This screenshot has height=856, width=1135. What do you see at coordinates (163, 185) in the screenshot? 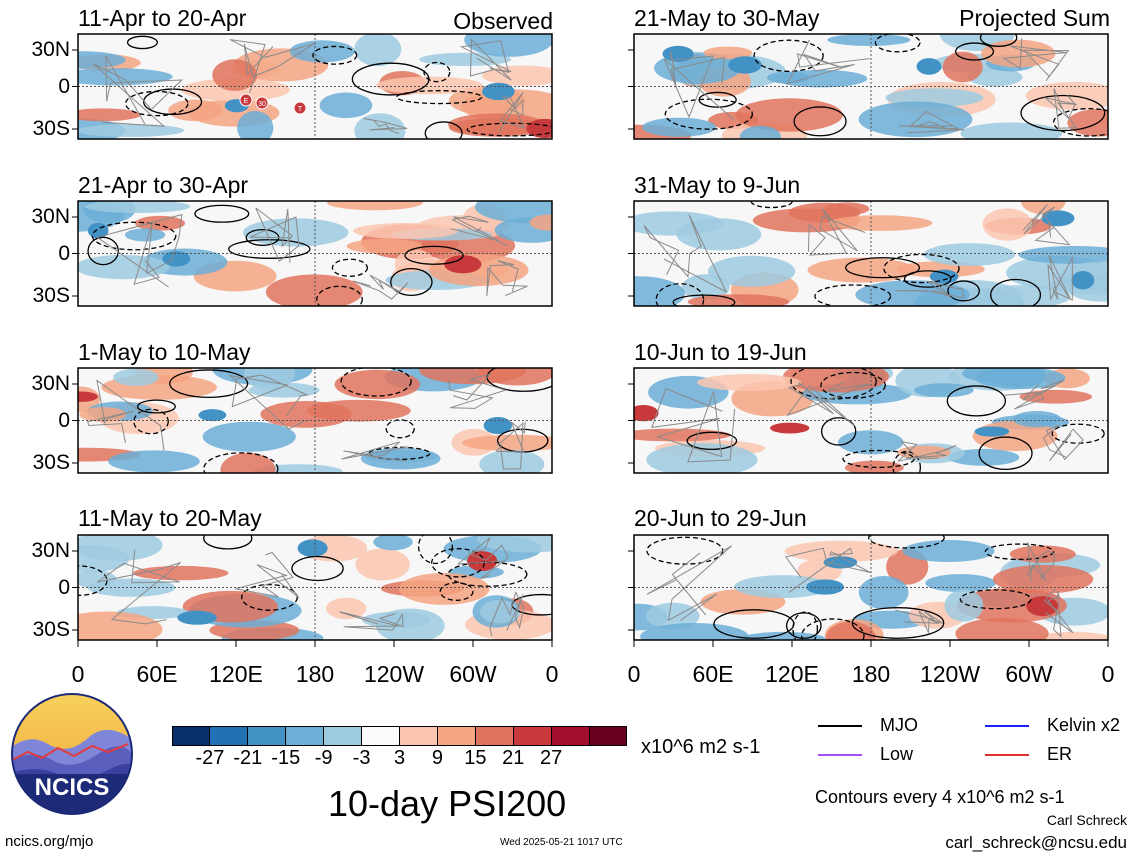
I see `panel-title-left-2: 21-Apr to 30-Apr` at bounding box center [163, 185].